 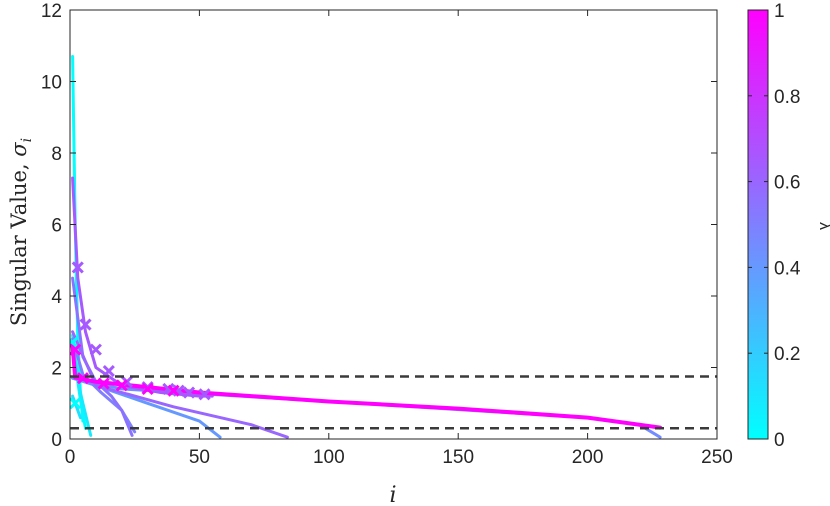 What do you see at coordinates (51, 83) in the screenshot?
I see `y-tick-label: 10` at bounding box center [51, 83].